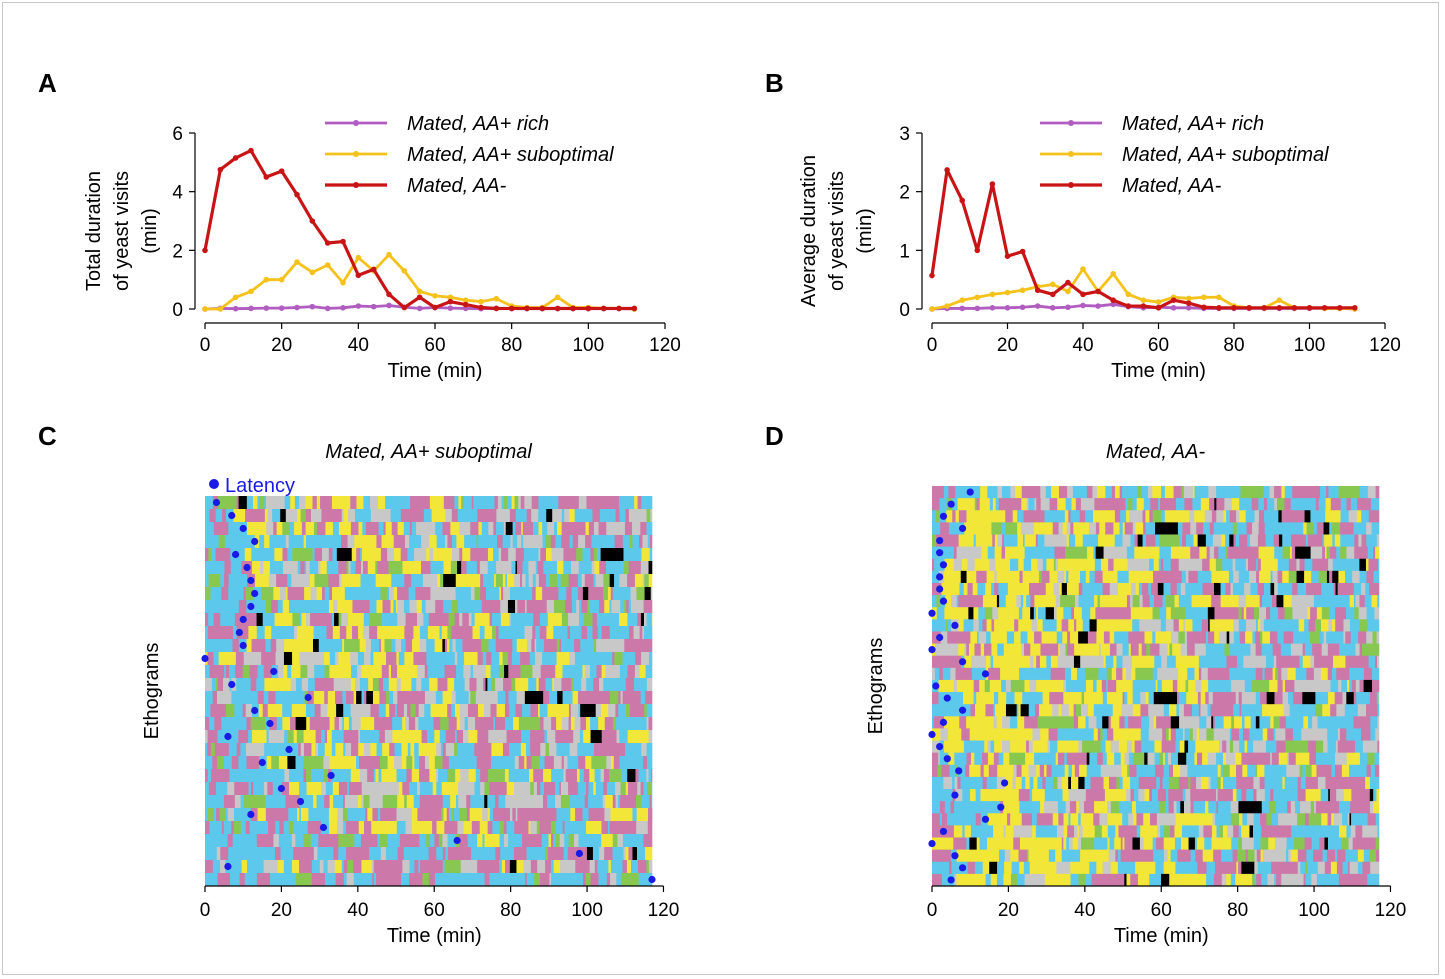  Describe the element at coordinates (955, 795) in the screenshot. I see `latency-dot` at that location.